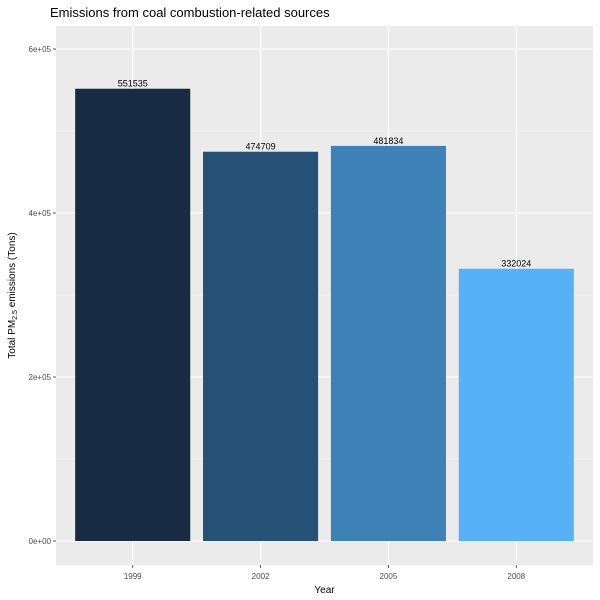 The width and height of the screenshot is (600, 600). Describe the element at coordinates (324, 590) in the screenshot. I see `x-axis-title: Year` at that location.